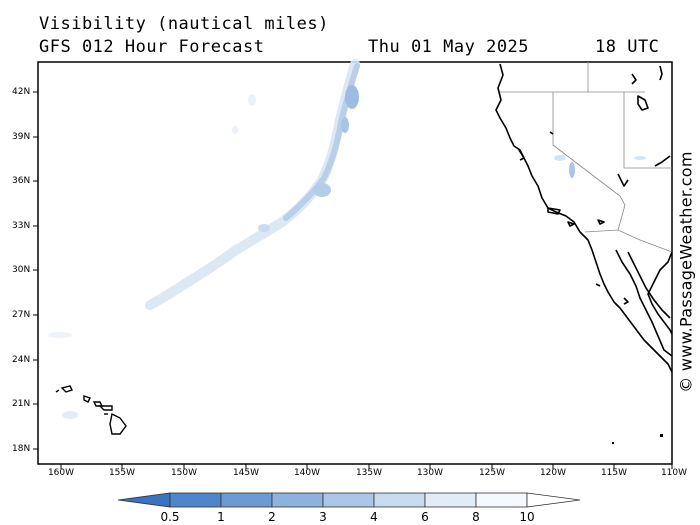 The image size is (700, 525). I want to click on lat-label: 24N, so click(21, 360).